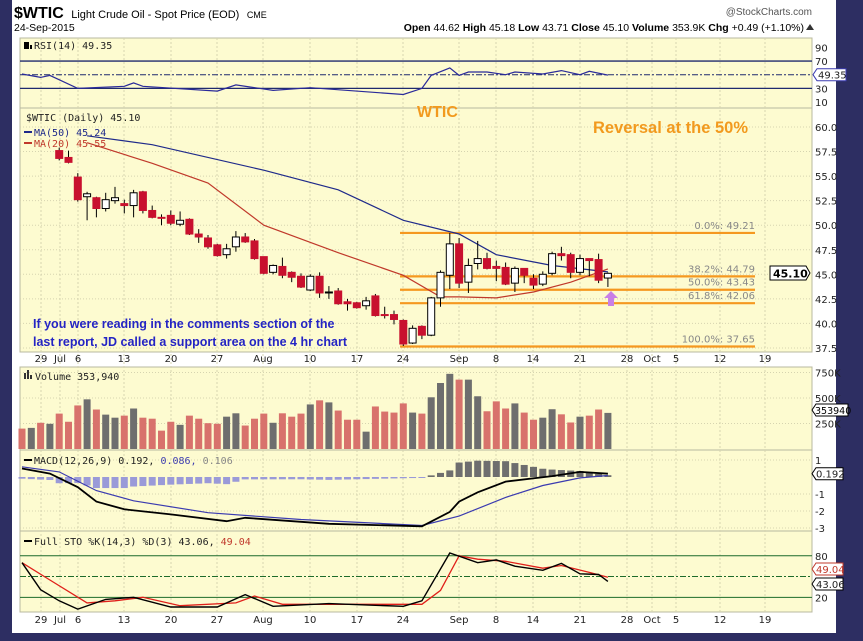 This screenshot has width=863, height=641. I want to click on x-tick-label: 5, so click(676, 620).